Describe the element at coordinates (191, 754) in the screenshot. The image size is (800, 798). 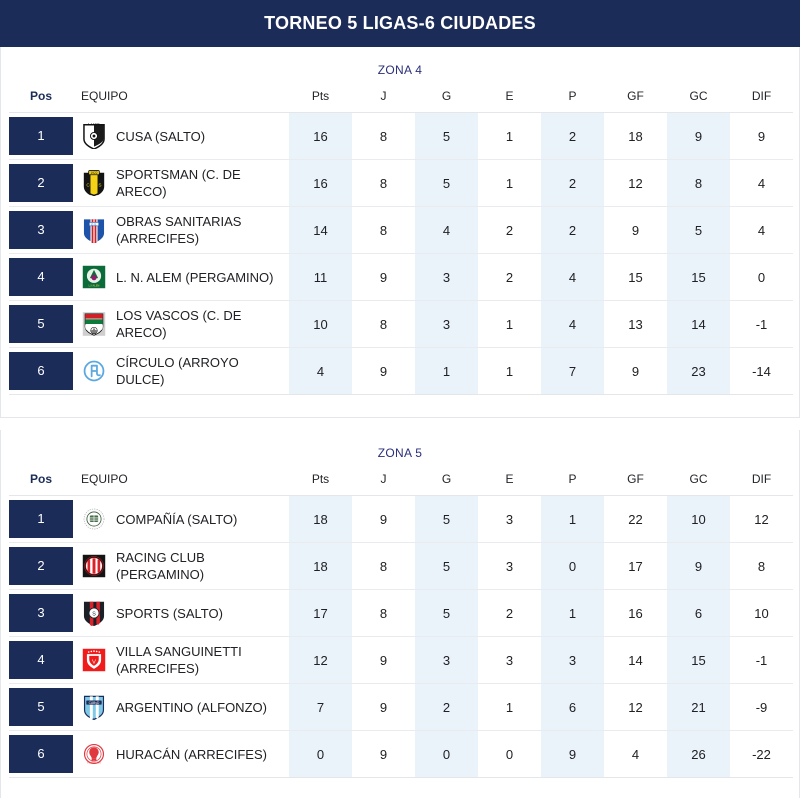
I see `team-name: HURACÁN (ARRECIFES)` at that location.